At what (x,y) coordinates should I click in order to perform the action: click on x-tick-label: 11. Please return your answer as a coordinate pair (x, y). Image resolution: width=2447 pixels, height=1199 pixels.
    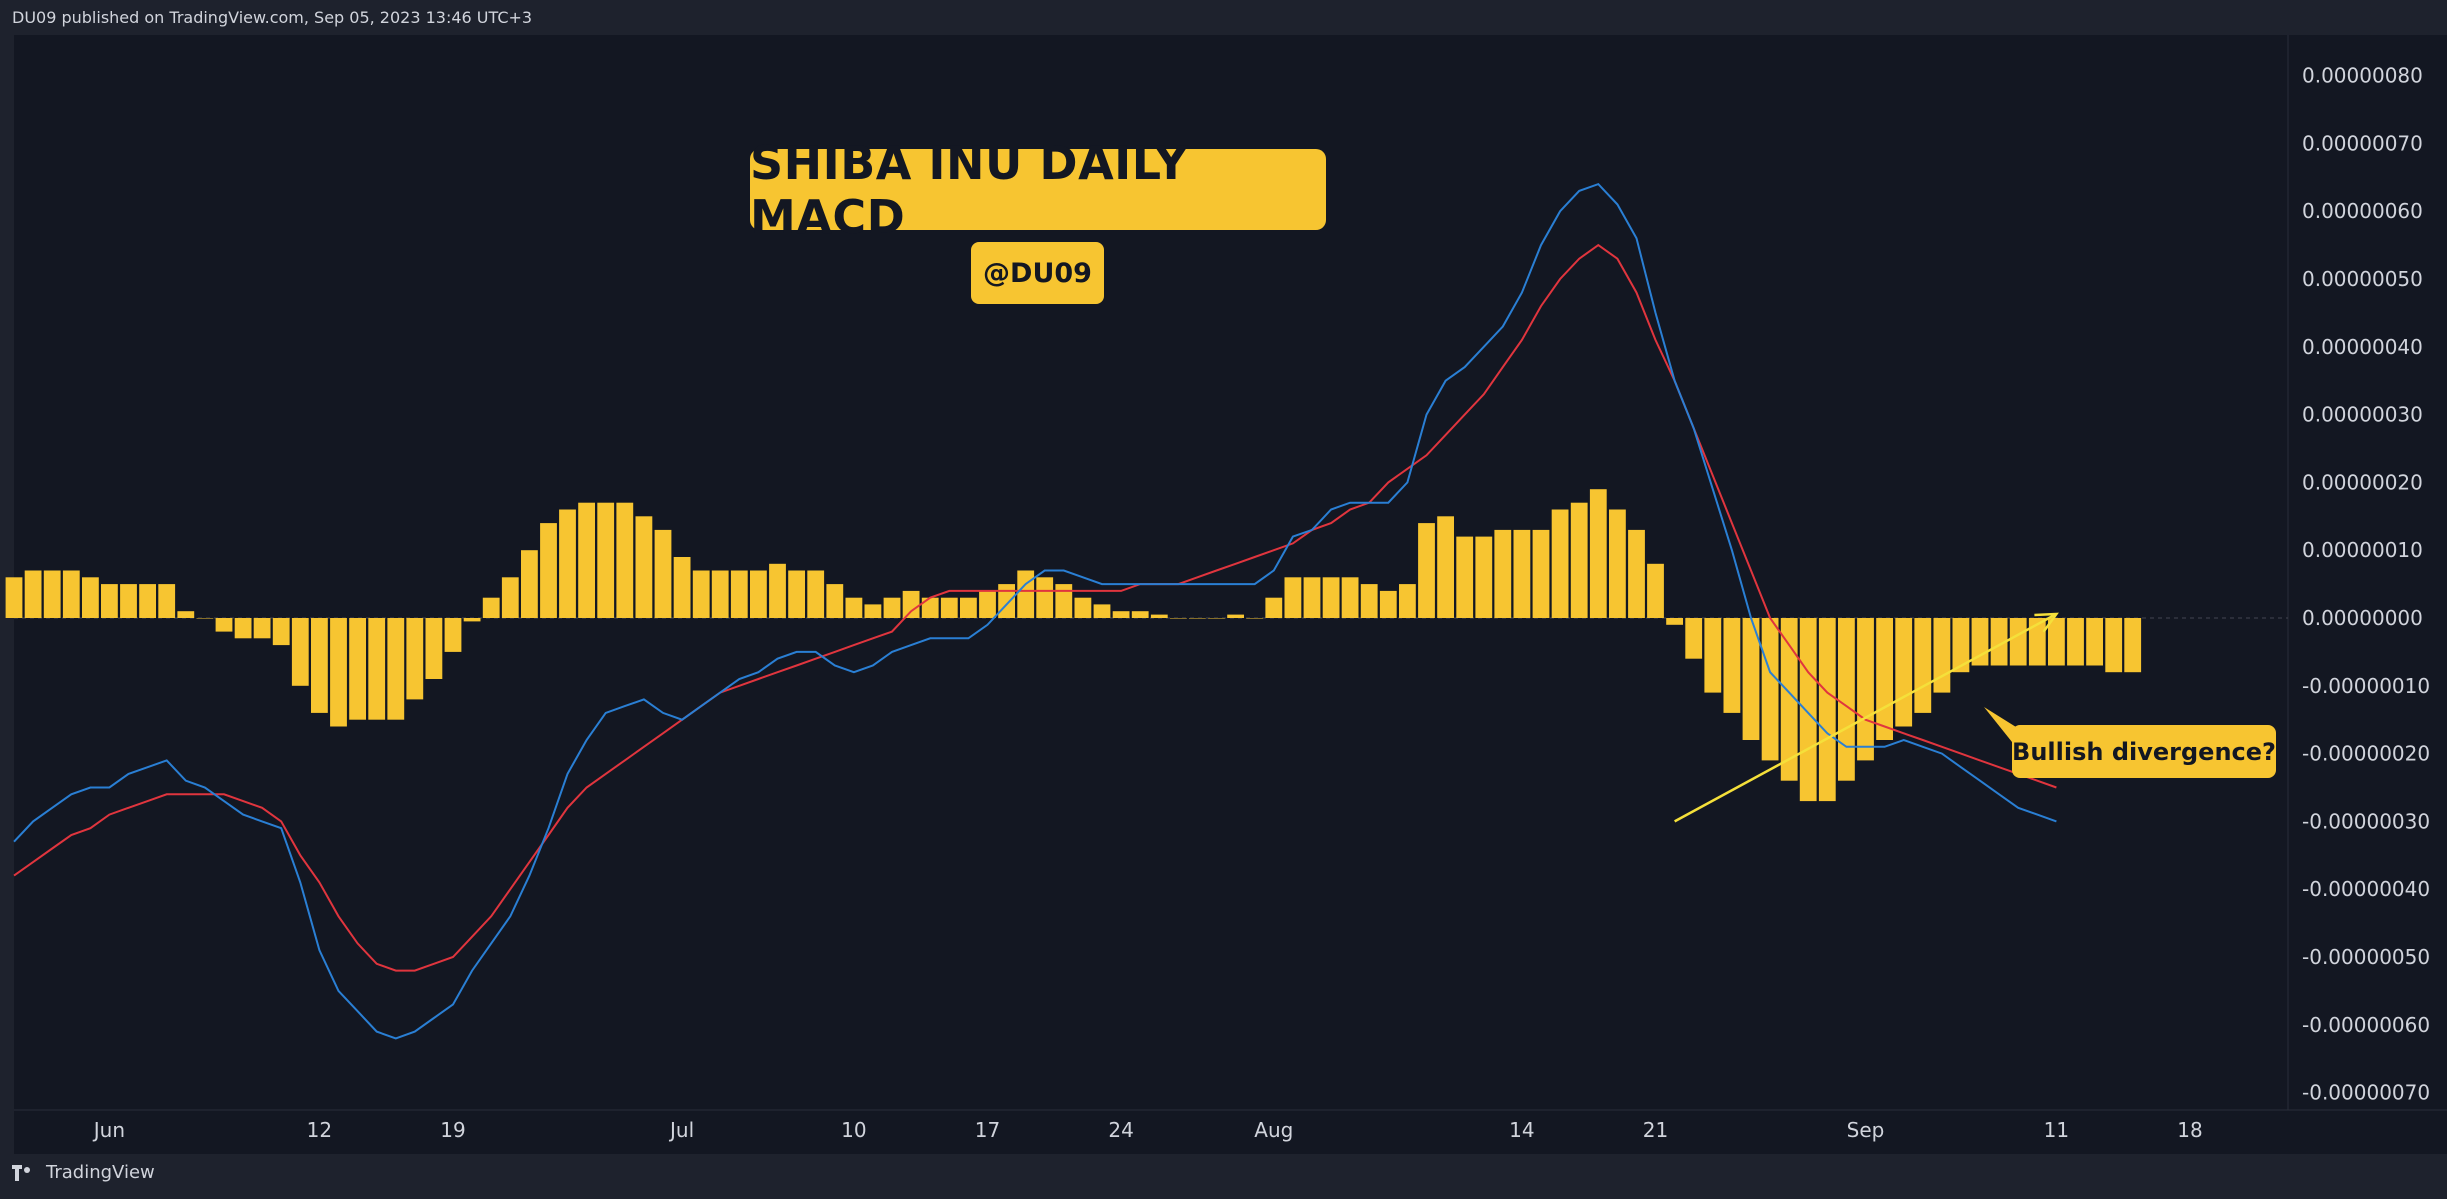
    Looking at the image, I should click on (2056, 1130).